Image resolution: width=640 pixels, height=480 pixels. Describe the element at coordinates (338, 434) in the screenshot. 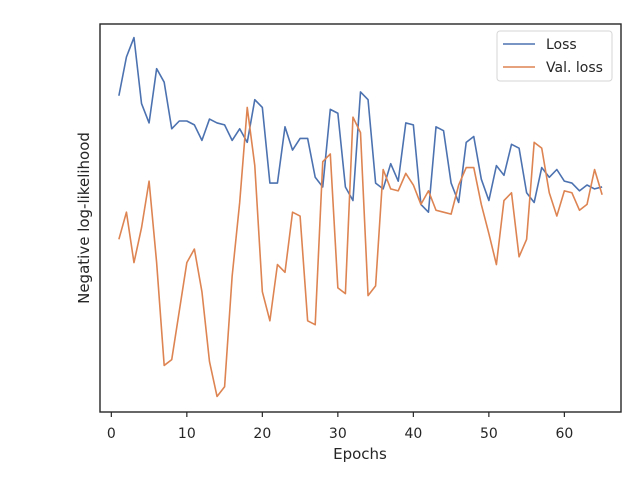

I see `x-tick-label: 30` at that location.